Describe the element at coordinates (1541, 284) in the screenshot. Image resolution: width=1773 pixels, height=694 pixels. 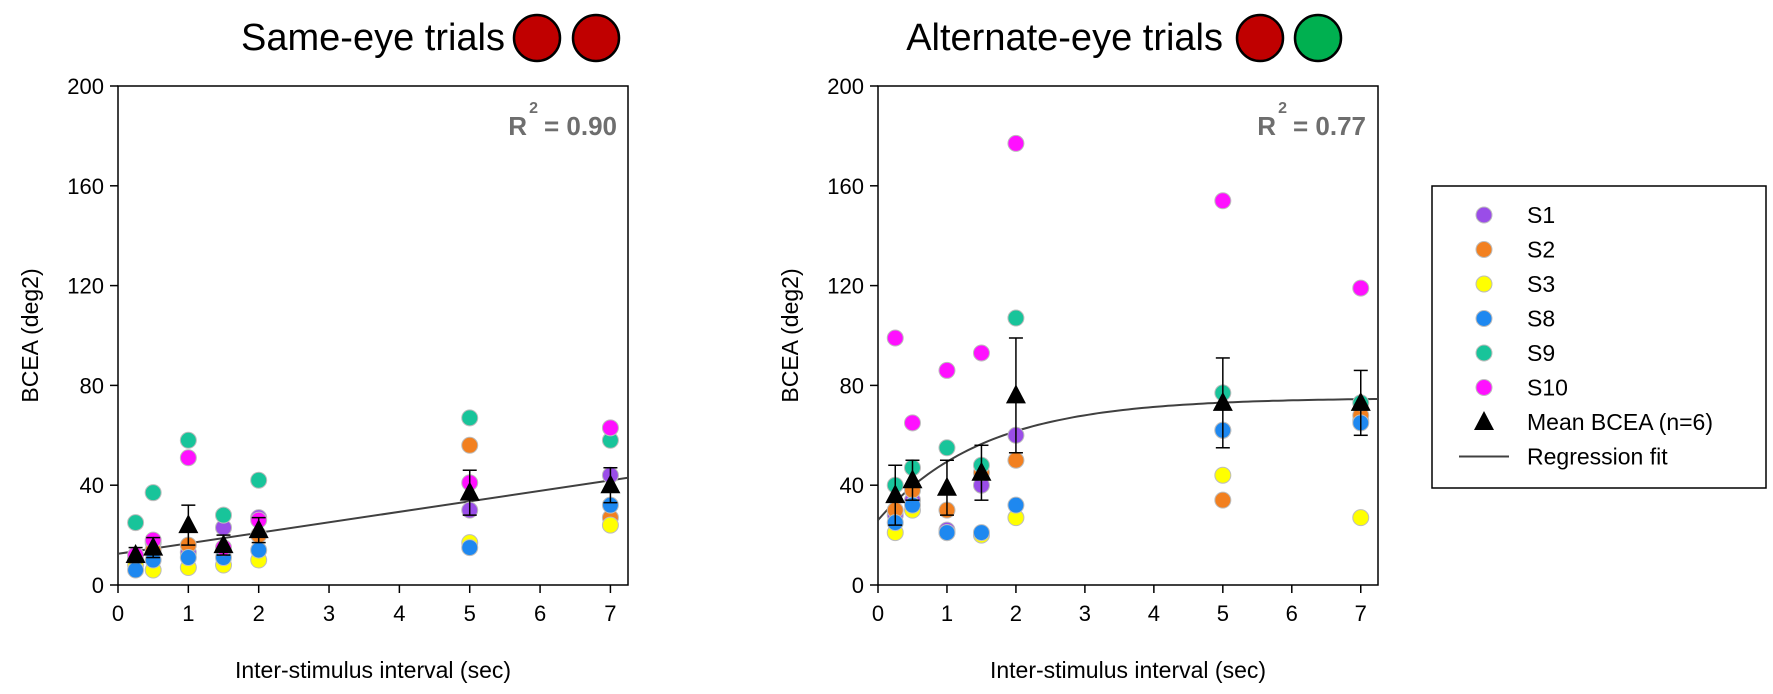
I see `legend-label: S3` at that location.